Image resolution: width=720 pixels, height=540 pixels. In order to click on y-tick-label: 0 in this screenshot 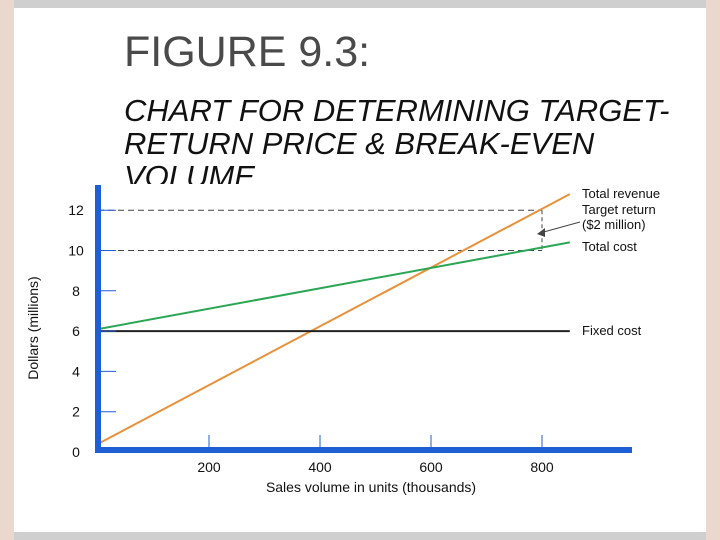, I will do `click(76, 452)`.